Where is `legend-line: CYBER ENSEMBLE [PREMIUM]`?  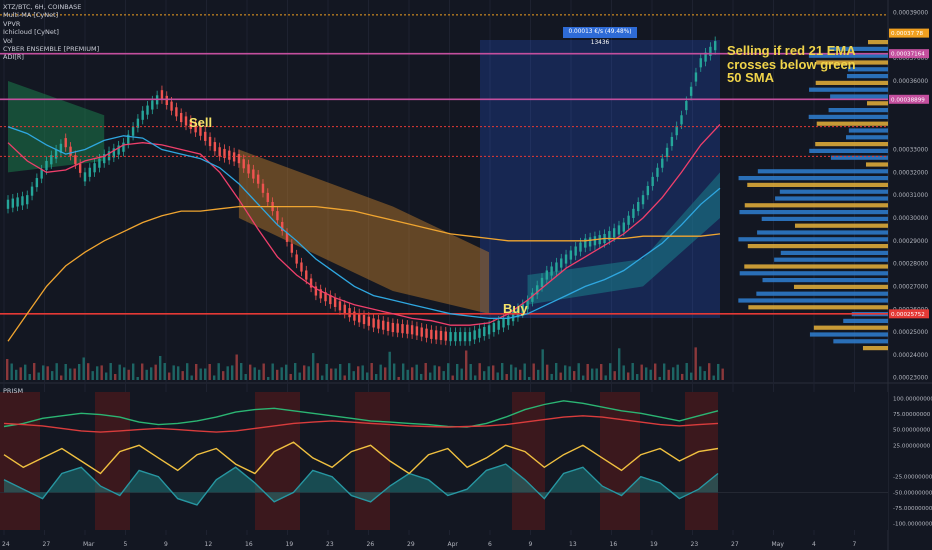
legend-line: CYBER ENSEMBLE [PREMIUM] is located at coordinates (51, 49).